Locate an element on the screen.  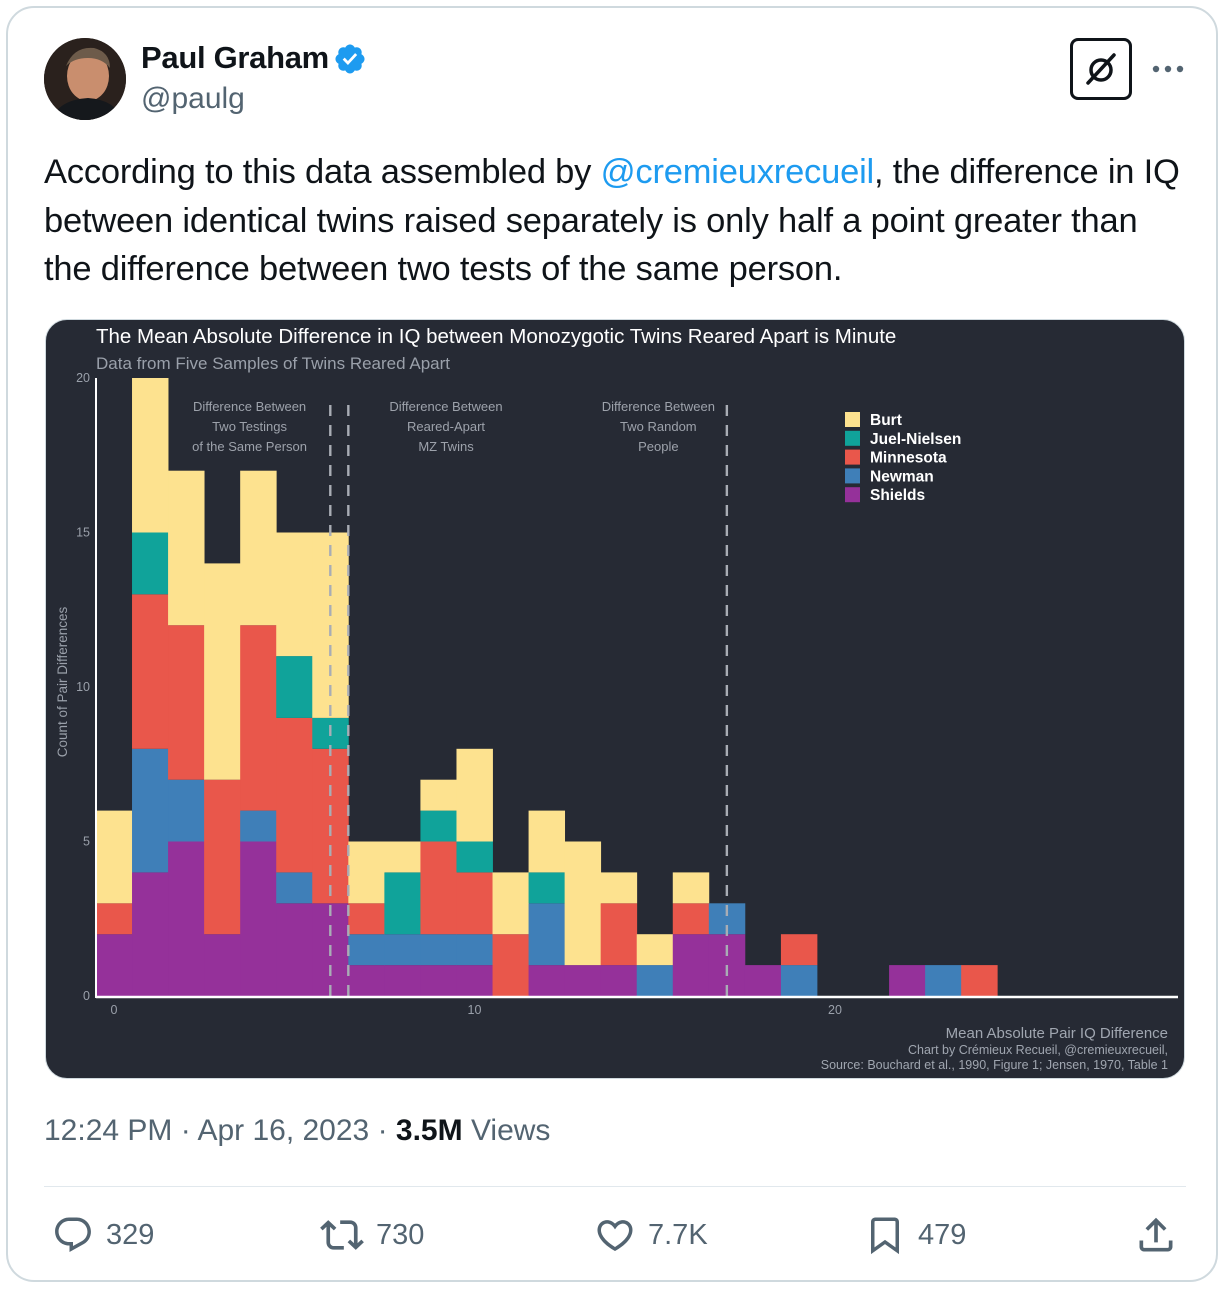
chart-xlabel: Mean Absolute Pair IQ Difference is located at coordinates (1057, 1033).